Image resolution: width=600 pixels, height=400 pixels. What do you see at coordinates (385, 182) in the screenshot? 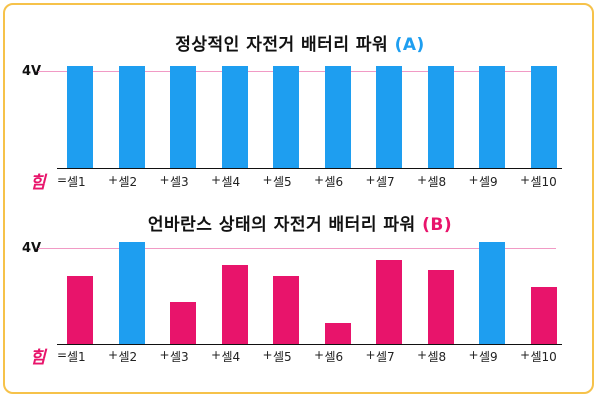
I see `panel-a-cell-label-7: 셀7` at bounding box center [385, 182].